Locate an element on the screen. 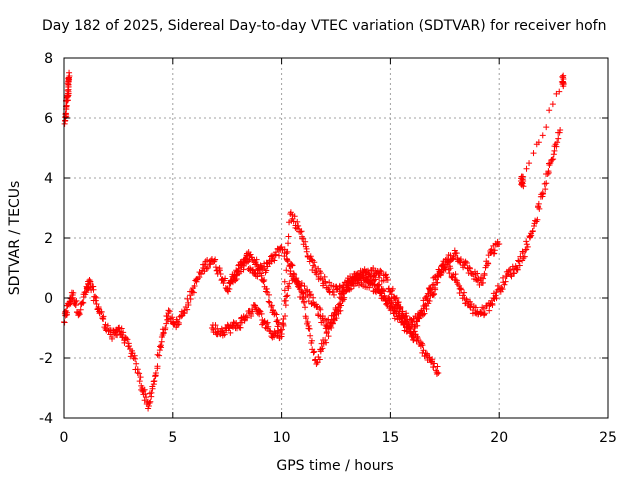  x-axis-label: GPS time / hours is located at coordinates (334, 466).